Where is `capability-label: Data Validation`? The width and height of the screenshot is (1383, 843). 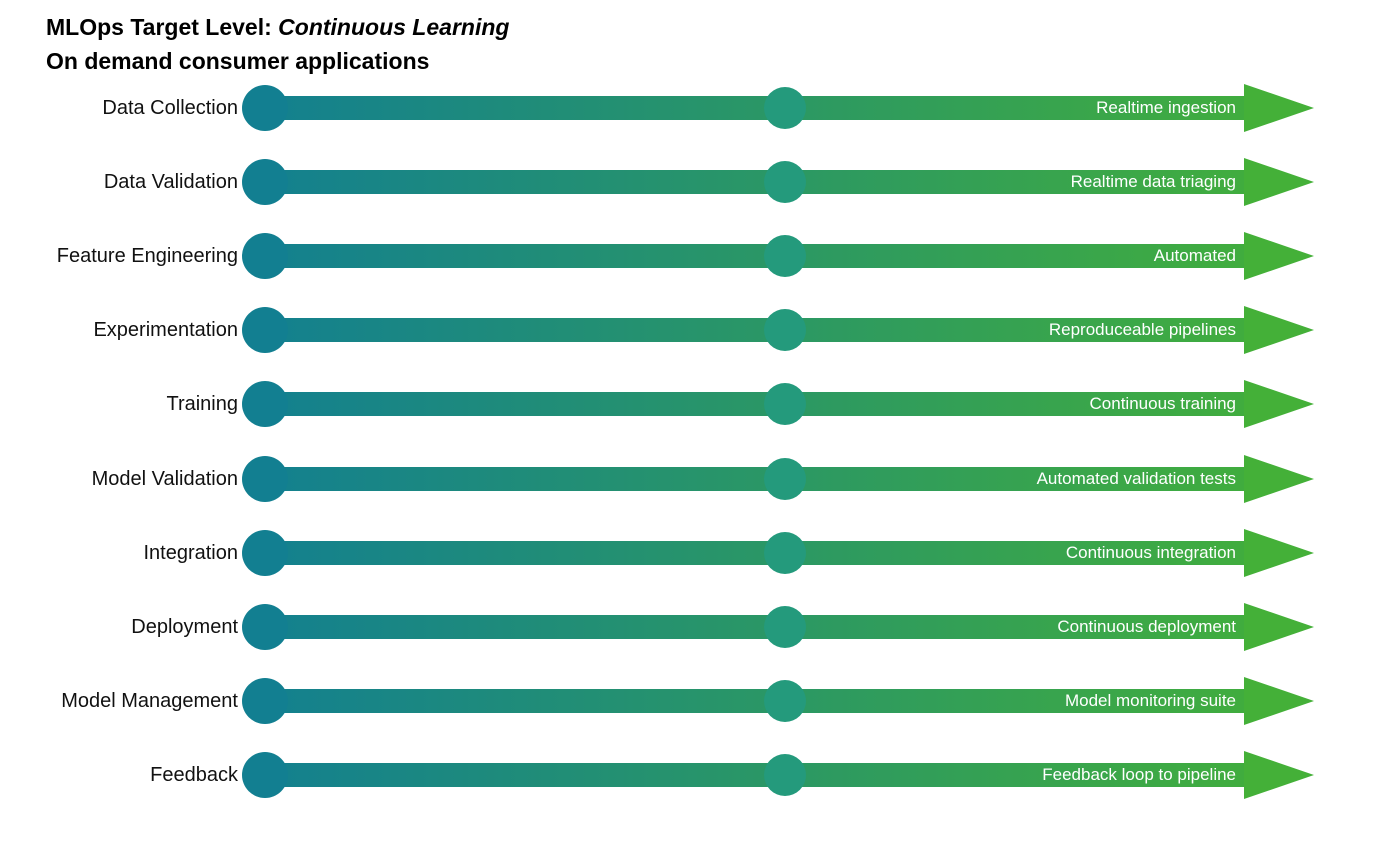 capability-label: Data Validation is located at coordinates (170, 182).